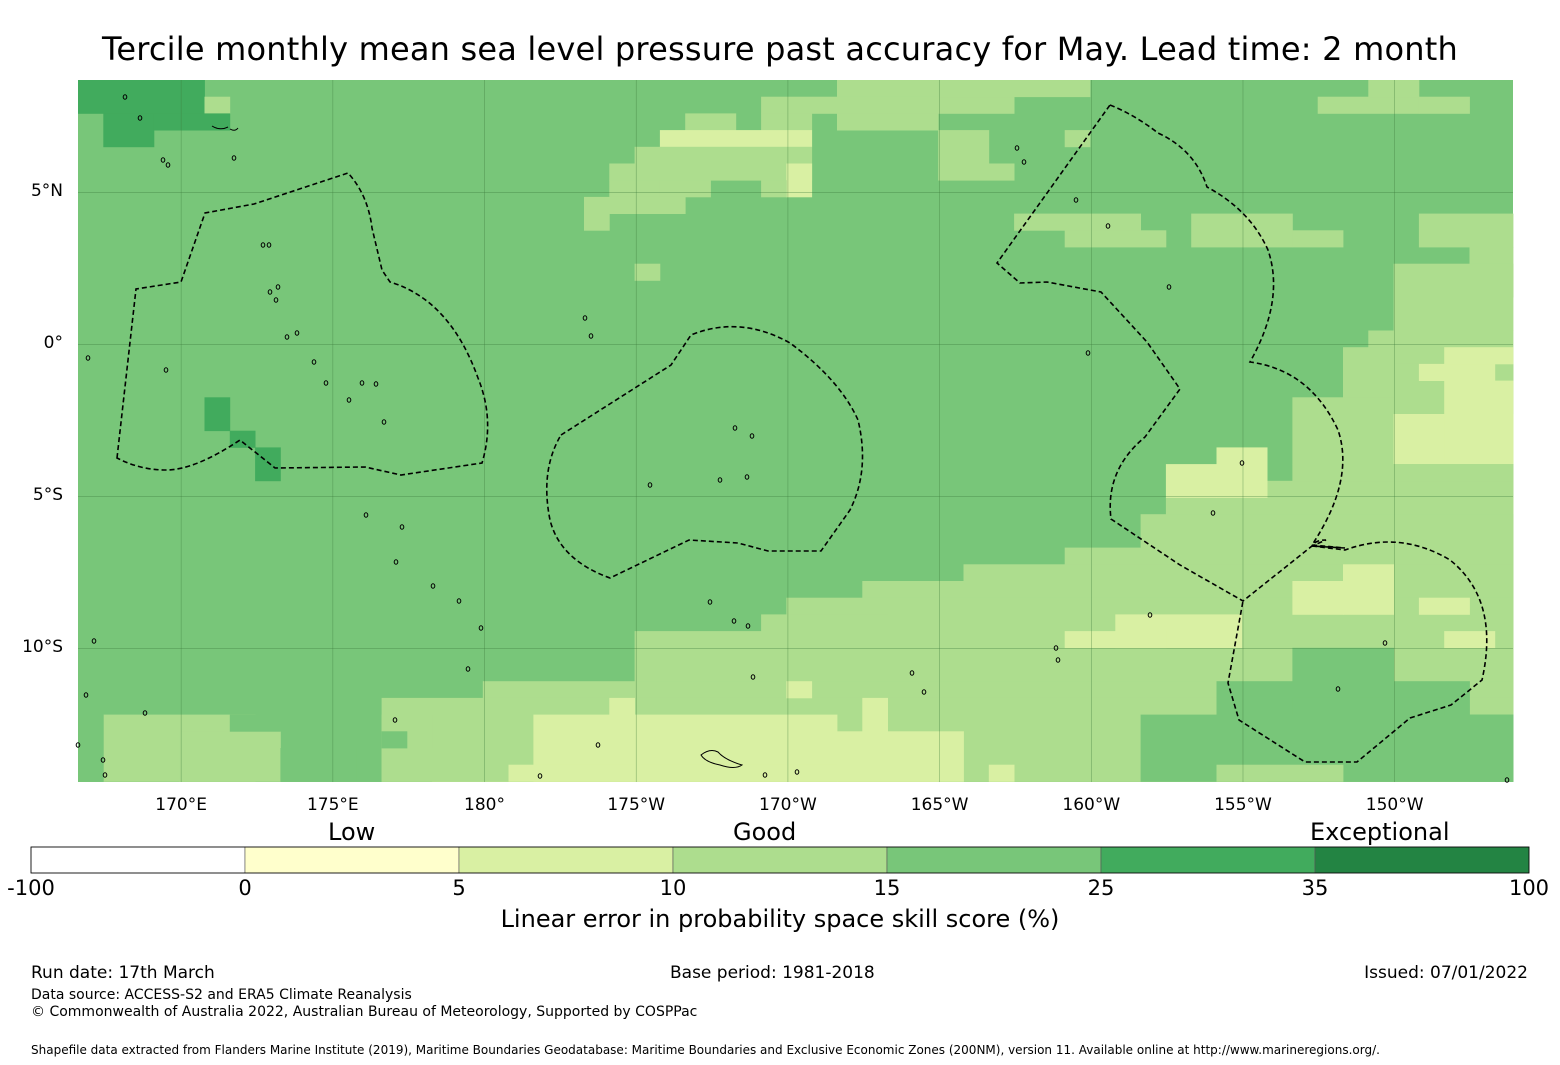 The image size is (1560, 1065). Describe the element at coordinates (1394, 805) in the screenshot. I see `longitude-label: 150°W` at that location.